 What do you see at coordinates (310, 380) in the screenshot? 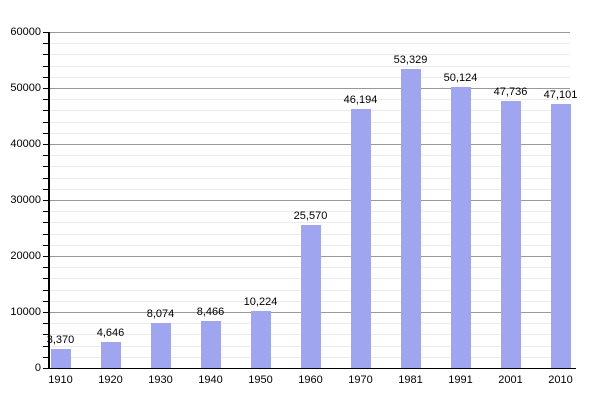
I see `x-tick-label: 1960` at bounding box center [310, 380].